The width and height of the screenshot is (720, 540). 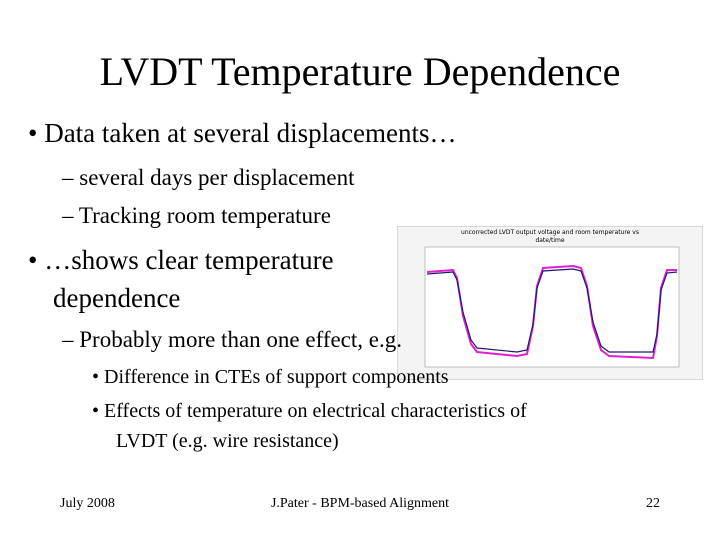 What do you see at coordinates (204, 215) in the screenshot?
I see `sub-bullet-text: Tracking room temperature` at bounding box center [204, 215].